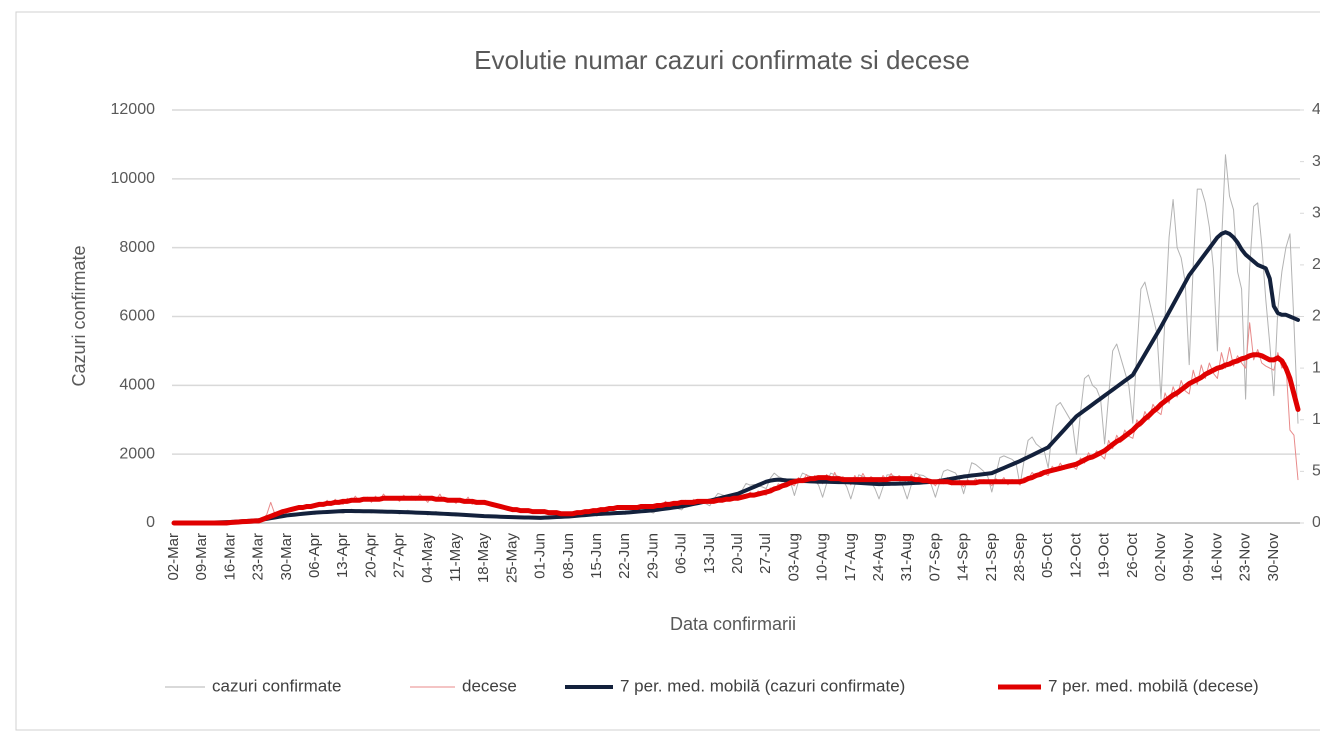 This screenshot has width=1320, height=743. I want to click on x-tick-label: 20-Jul, so click(737, 553).